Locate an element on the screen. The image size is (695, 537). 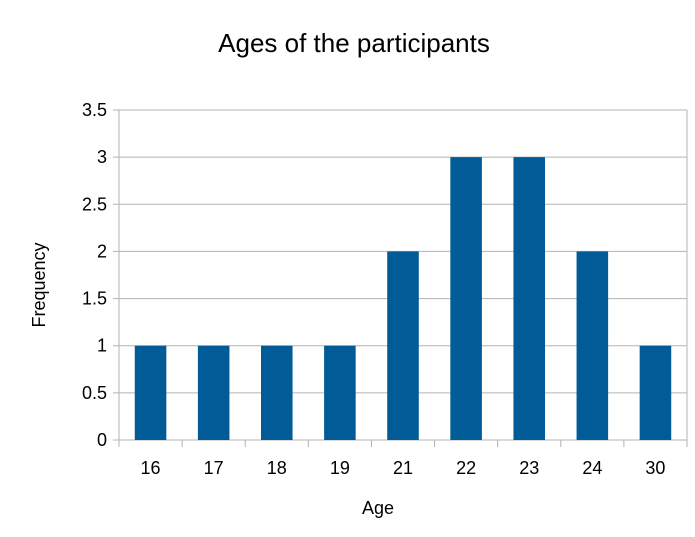
y-tick-label: 2 is located at coordinates (102, 251).